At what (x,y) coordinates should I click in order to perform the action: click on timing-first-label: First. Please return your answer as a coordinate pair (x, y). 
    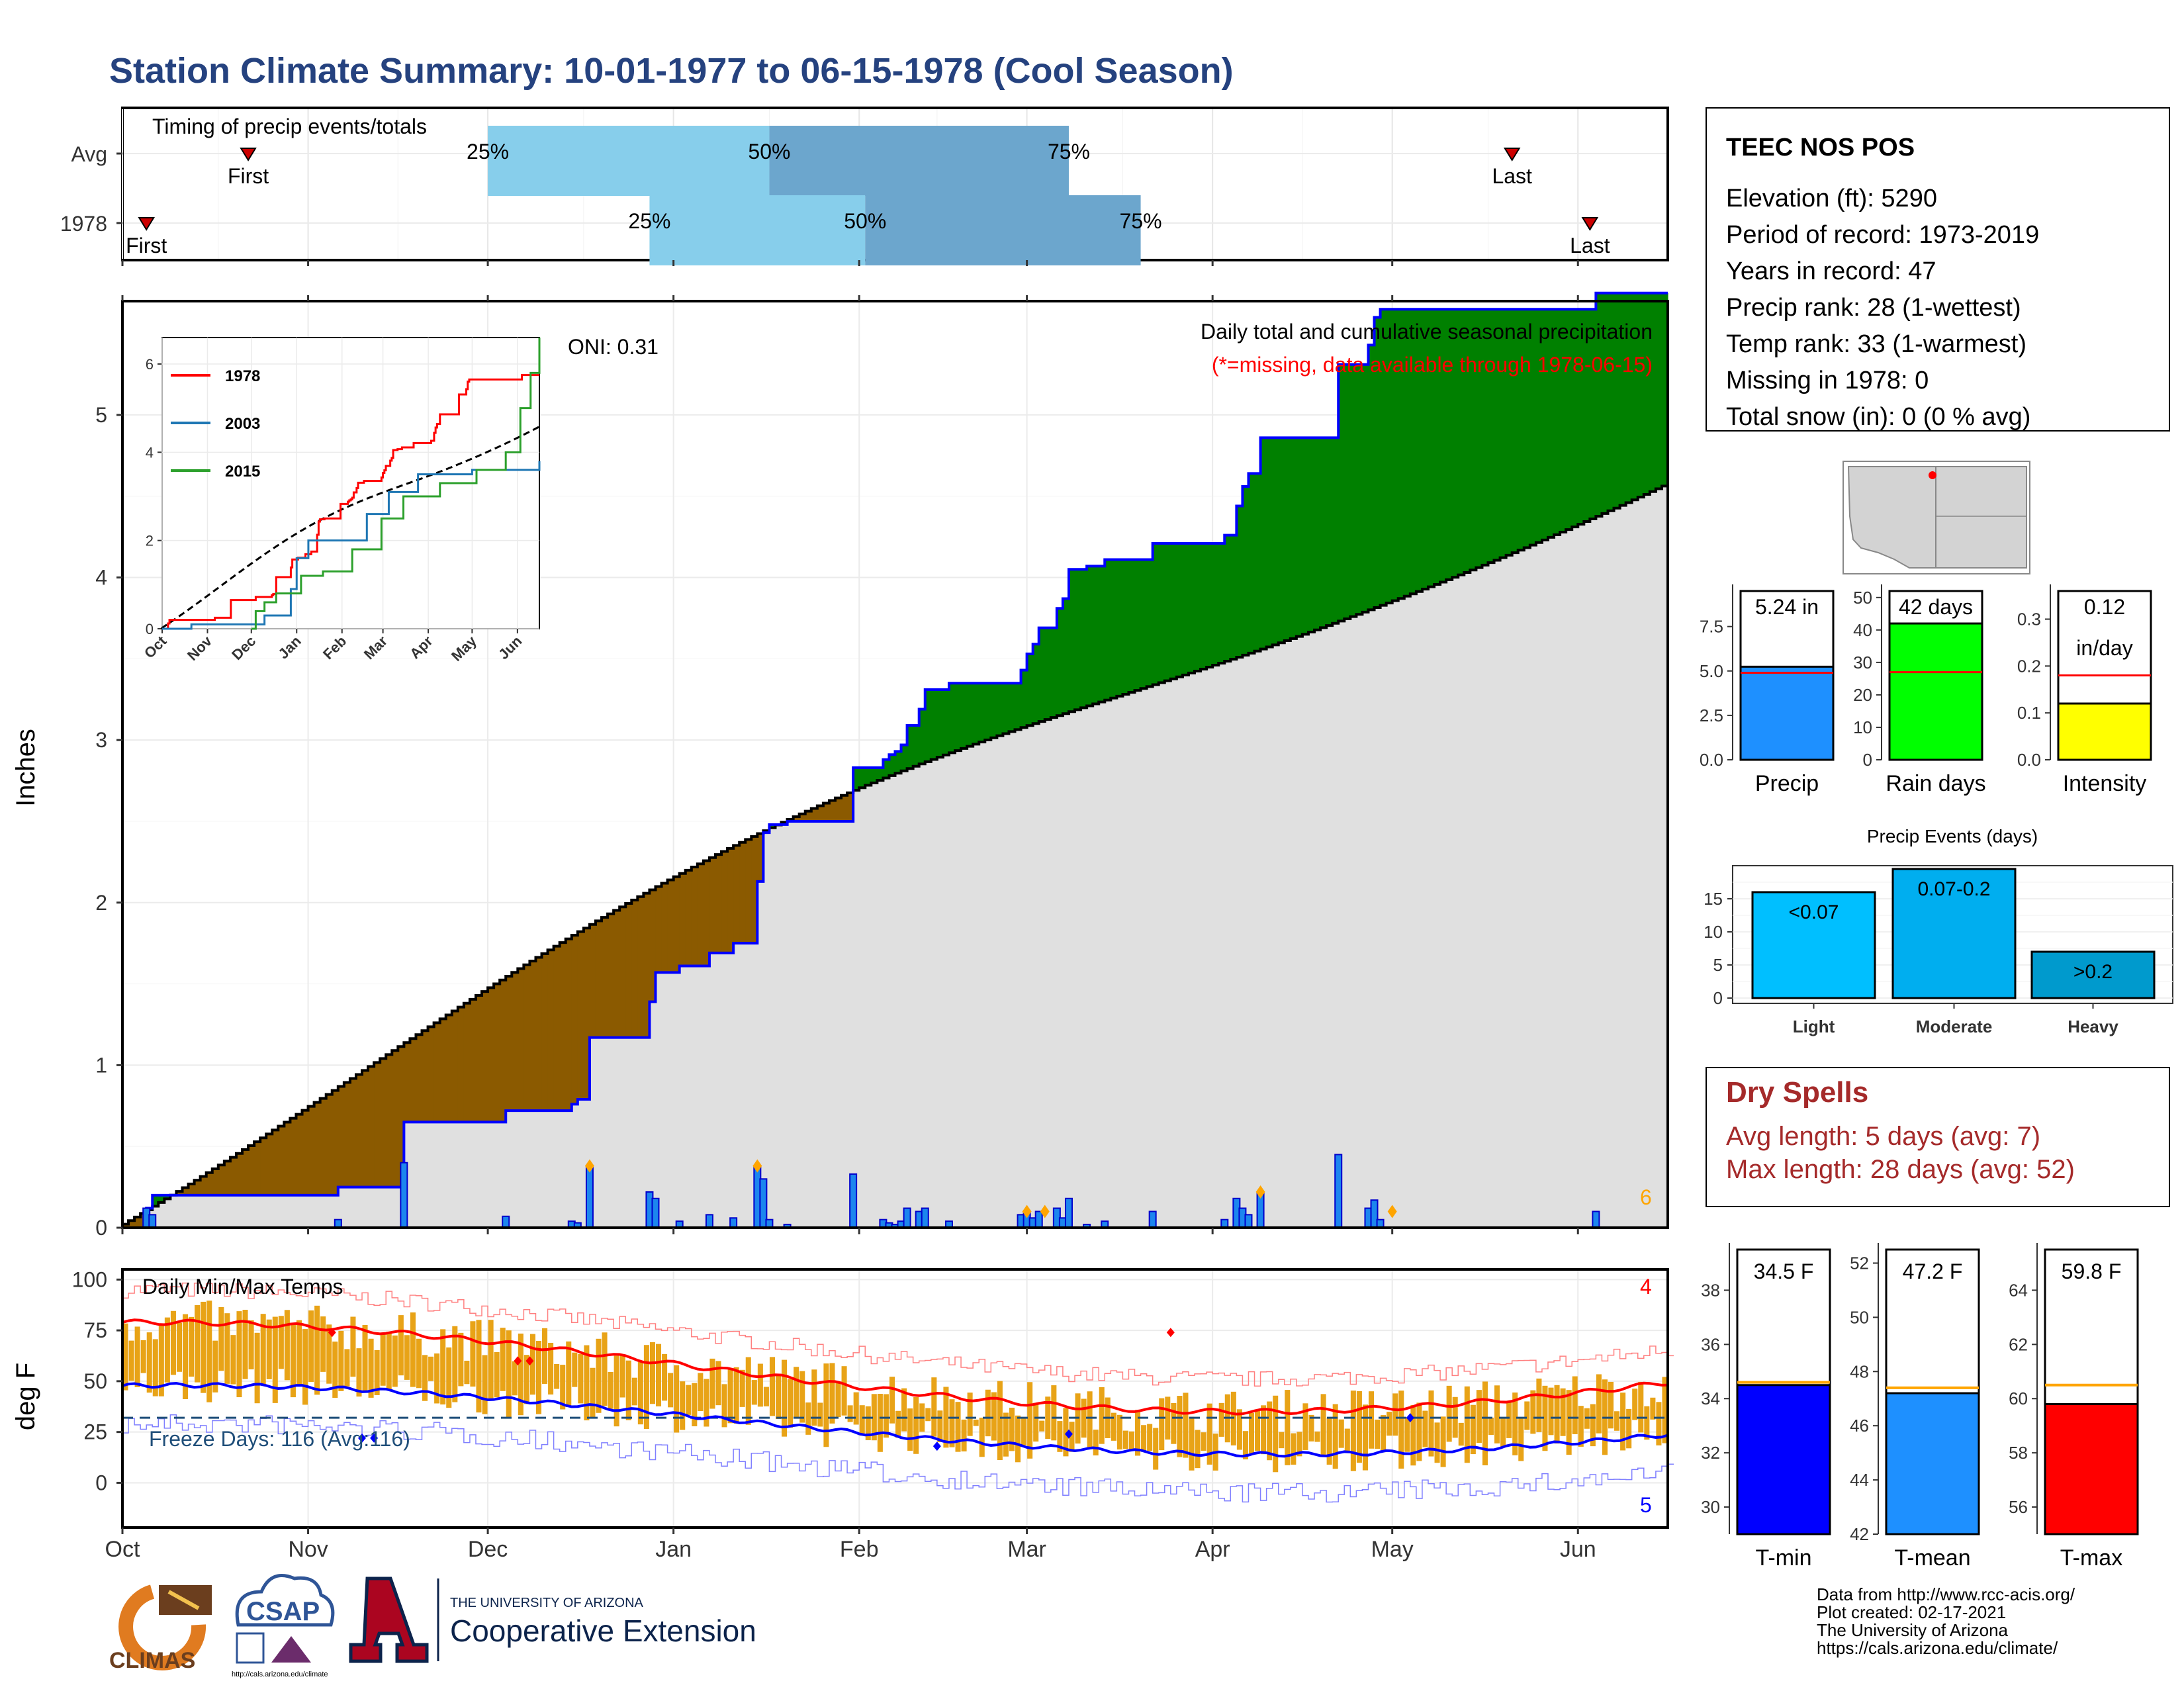
    Looking at the image, I should click on (248, 176).